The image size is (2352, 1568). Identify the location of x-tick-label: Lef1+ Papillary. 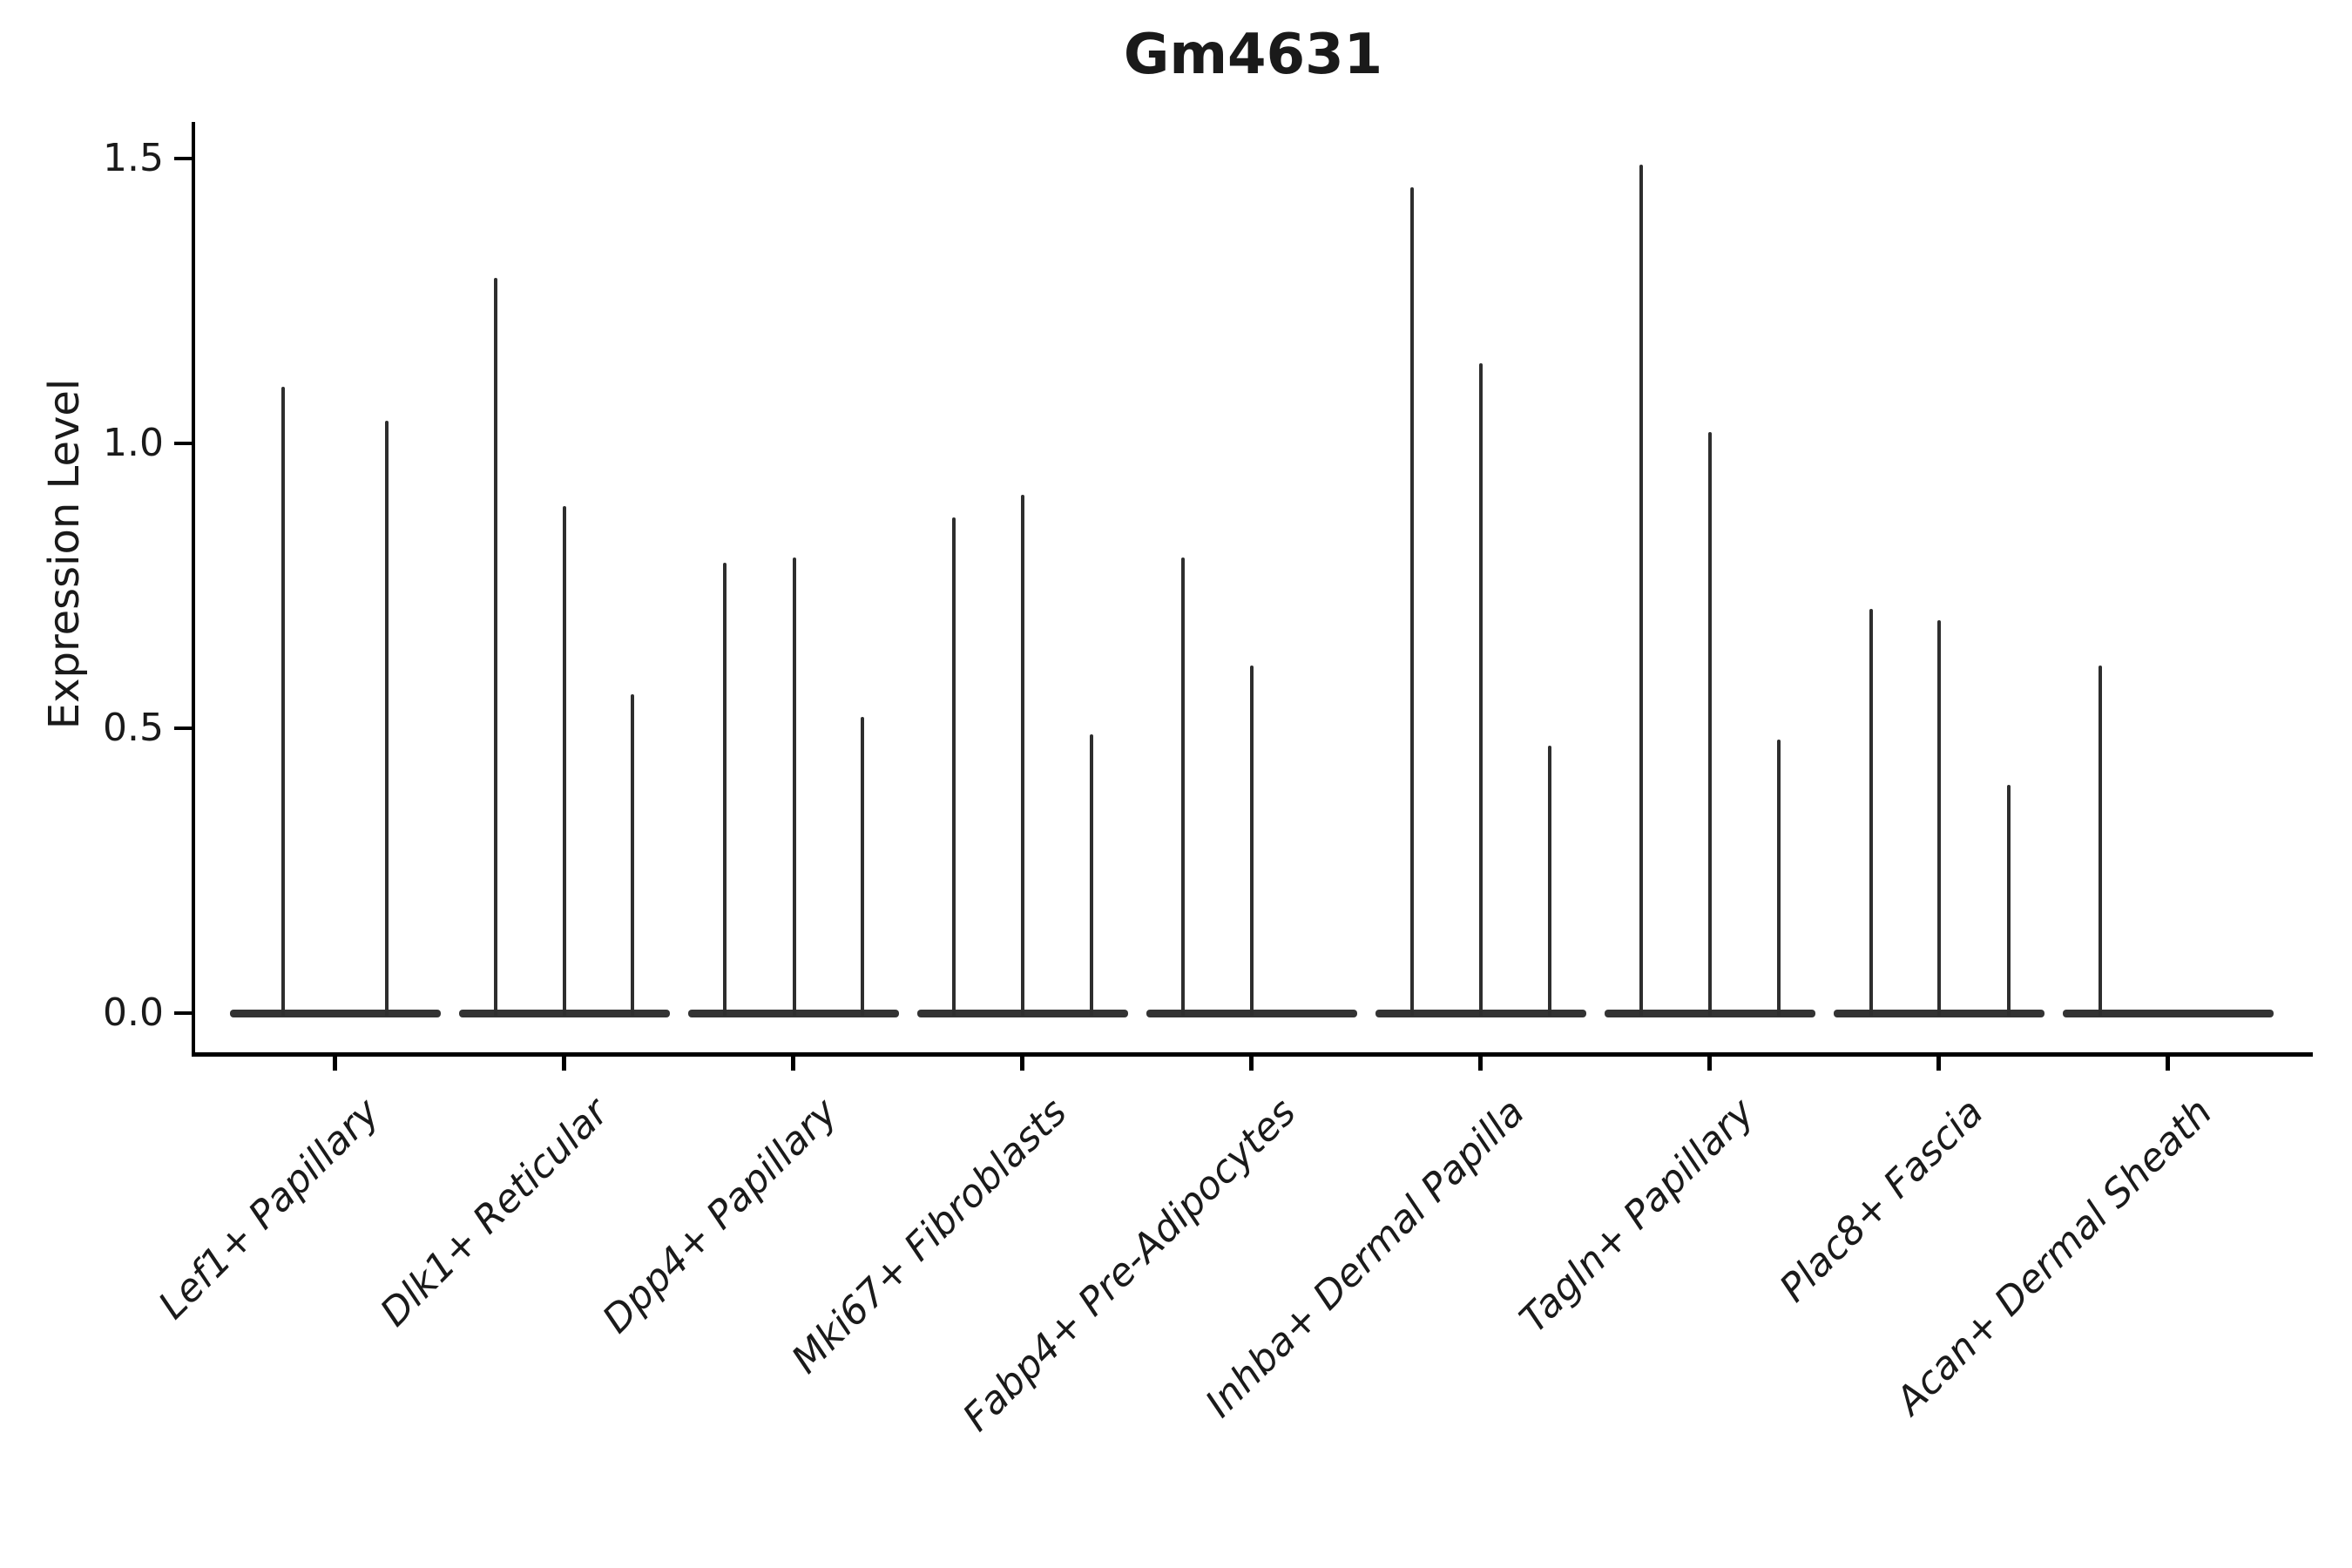
(270, 1209).